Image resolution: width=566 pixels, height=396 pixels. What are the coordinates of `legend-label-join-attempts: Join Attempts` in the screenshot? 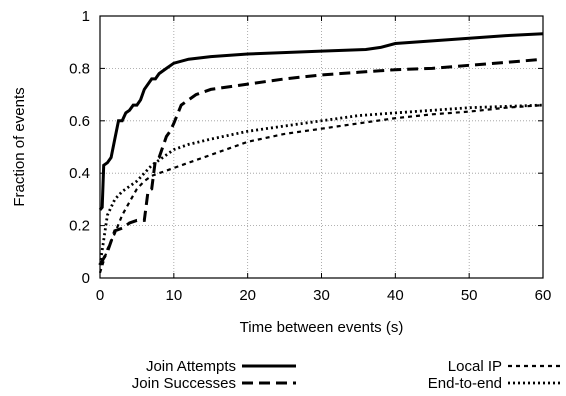 It's located at (191, 366).